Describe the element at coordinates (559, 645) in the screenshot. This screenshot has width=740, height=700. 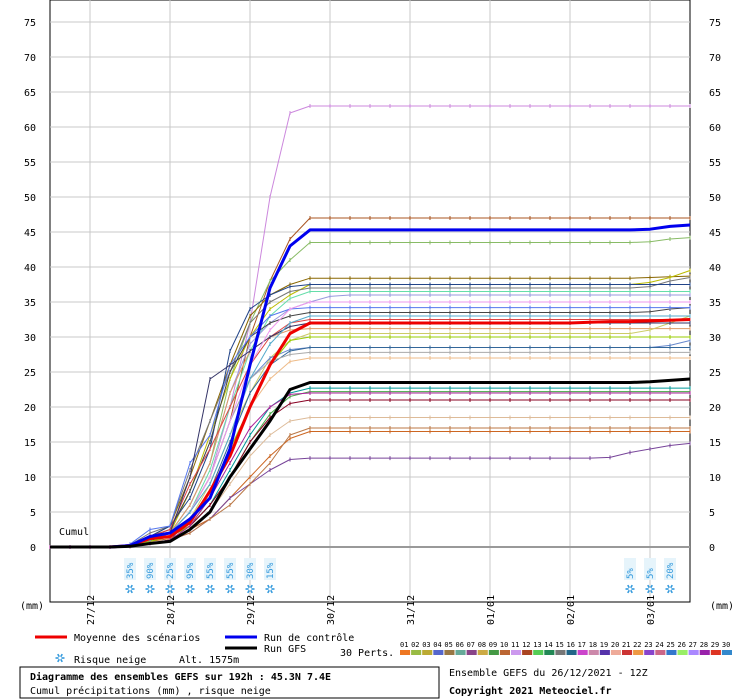
I see `pert-number: 15` at that location.